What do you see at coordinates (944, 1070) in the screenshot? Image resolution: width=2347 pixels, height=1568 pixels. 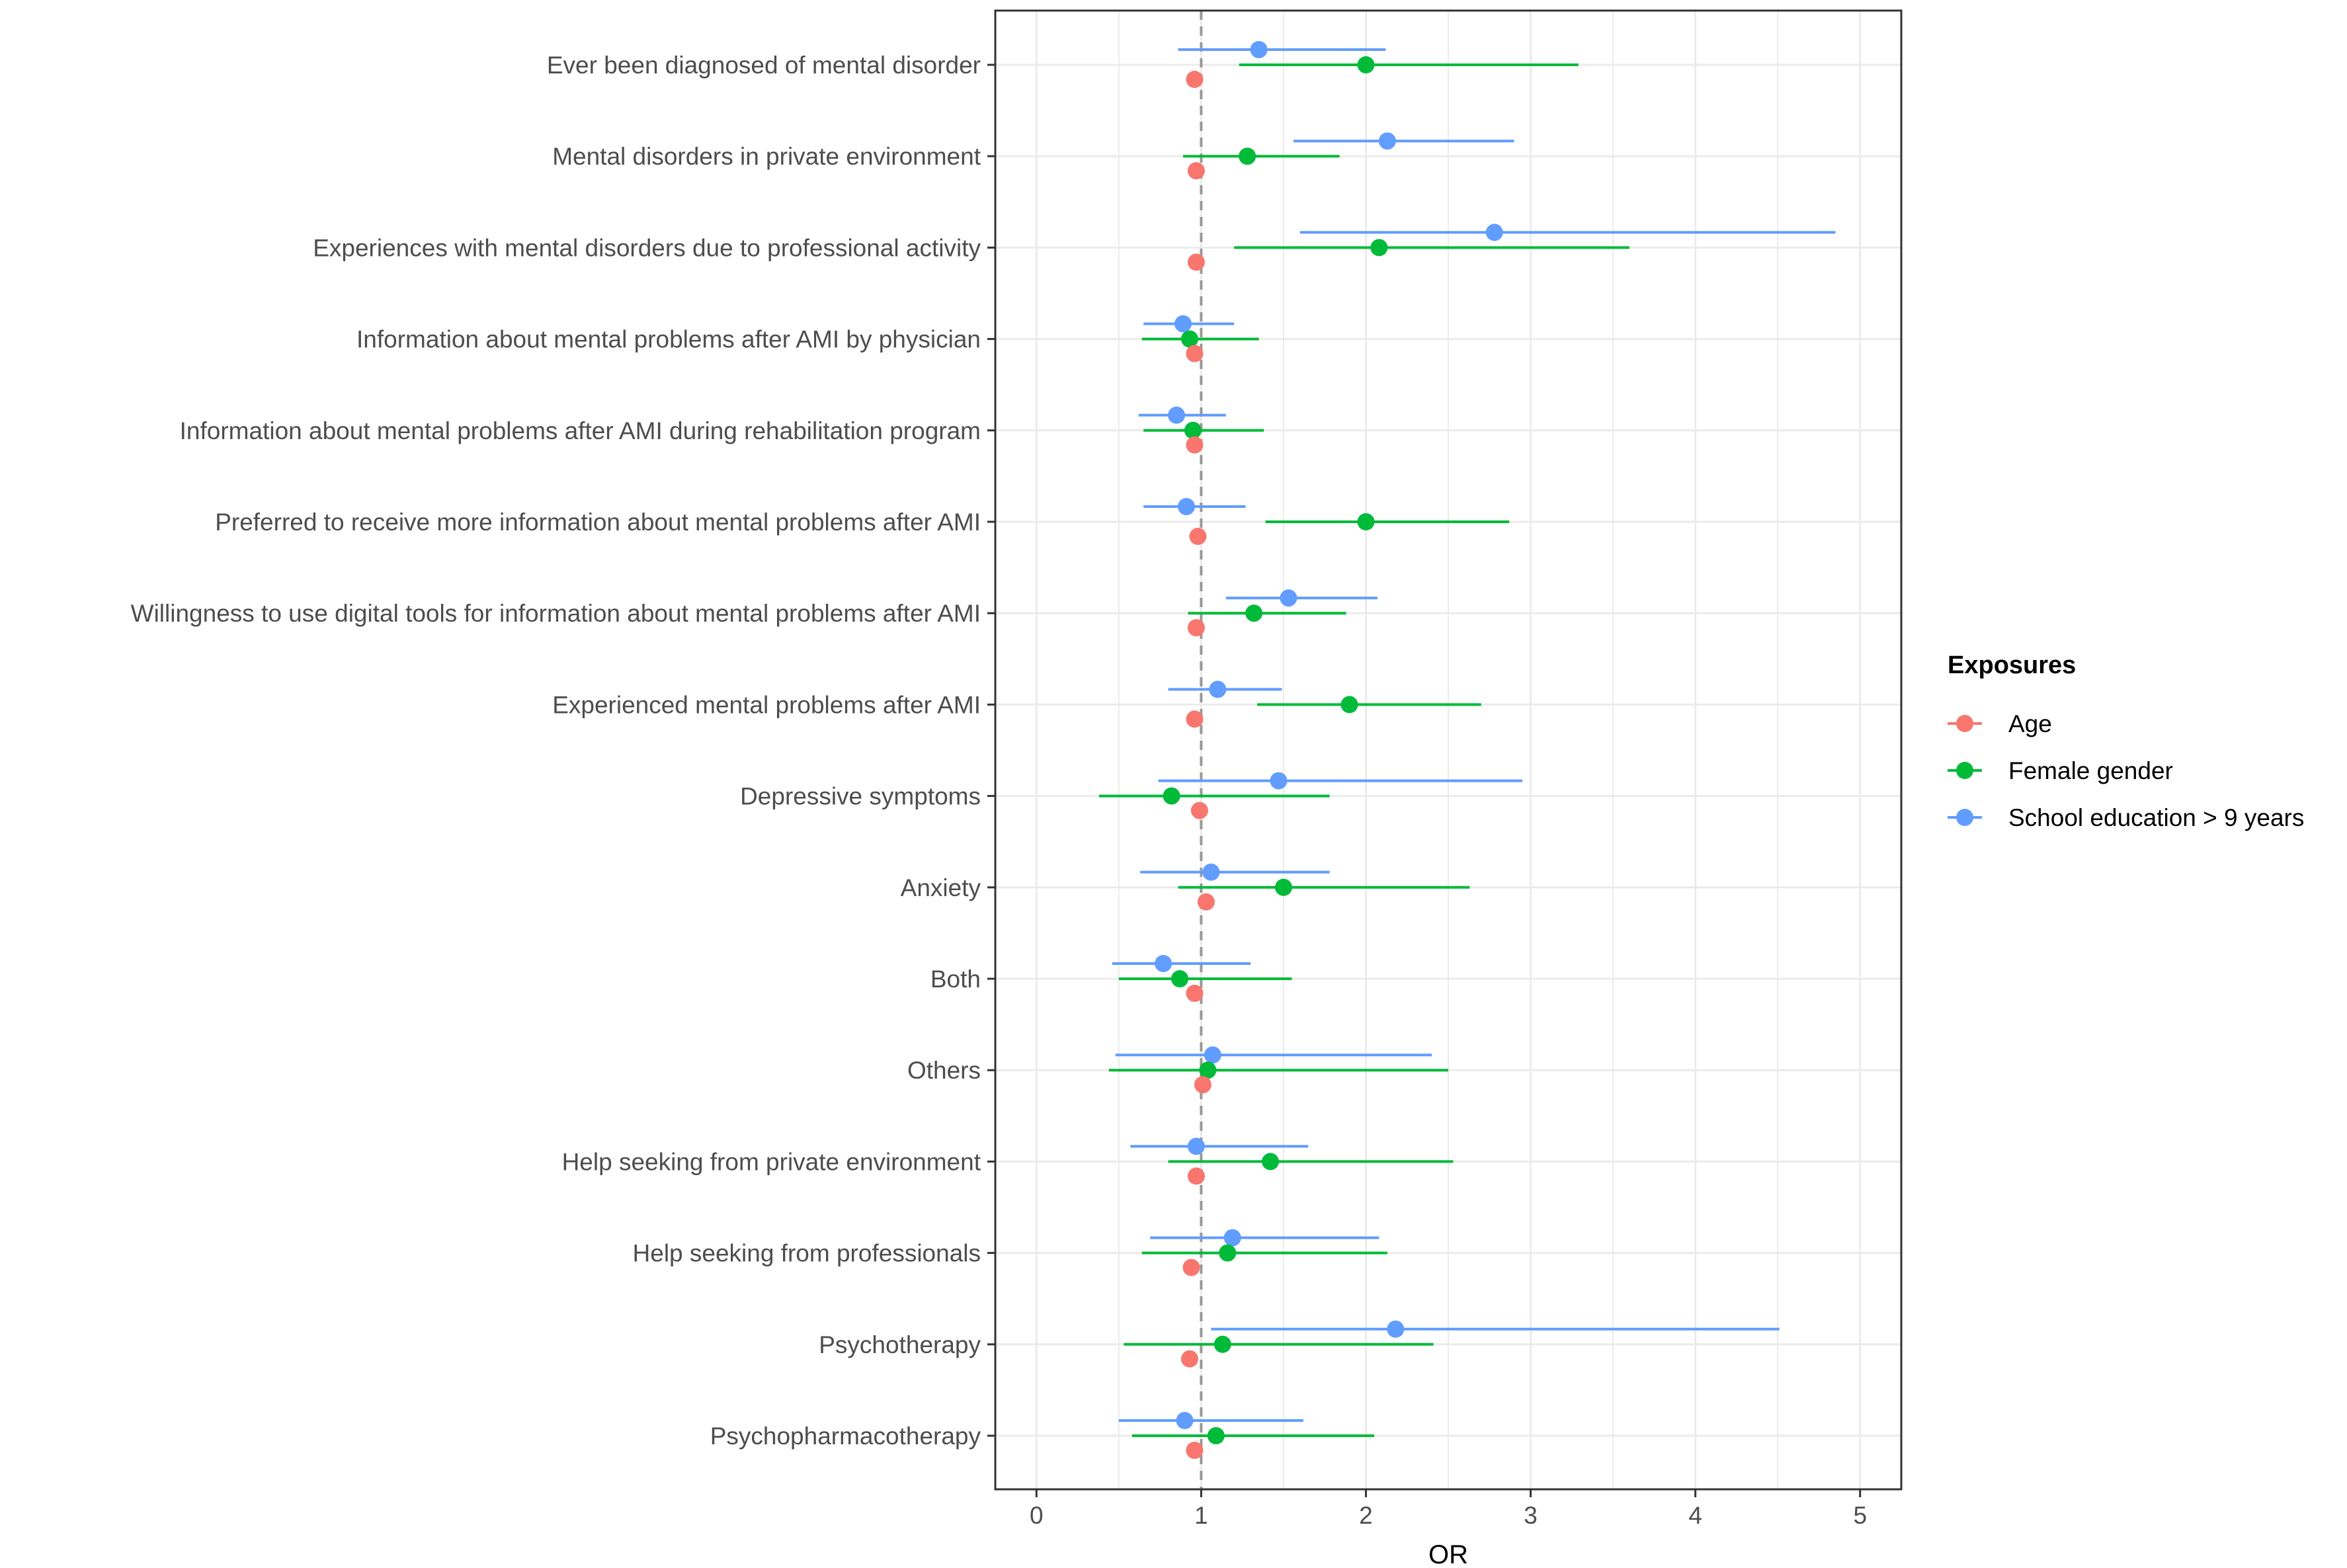 I see `y-tick-label: Others` at bounding box center [944, 1070].